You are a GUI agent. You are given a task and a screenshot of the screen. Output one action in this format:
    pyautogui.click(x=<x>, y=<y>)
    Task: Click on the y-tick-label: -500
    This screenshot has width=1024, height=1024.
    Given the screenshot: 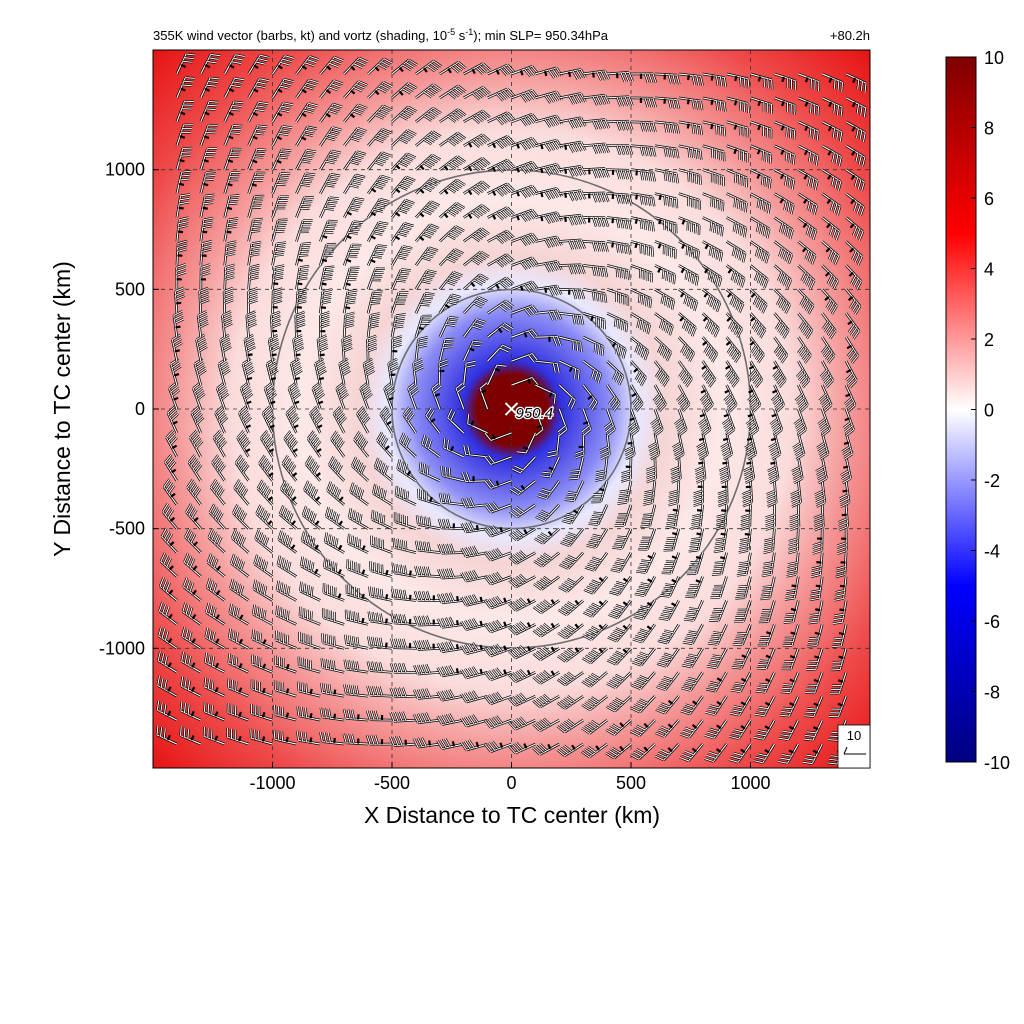 What is the action you would take?
    pyautogui.click(x=127, y=529)
    